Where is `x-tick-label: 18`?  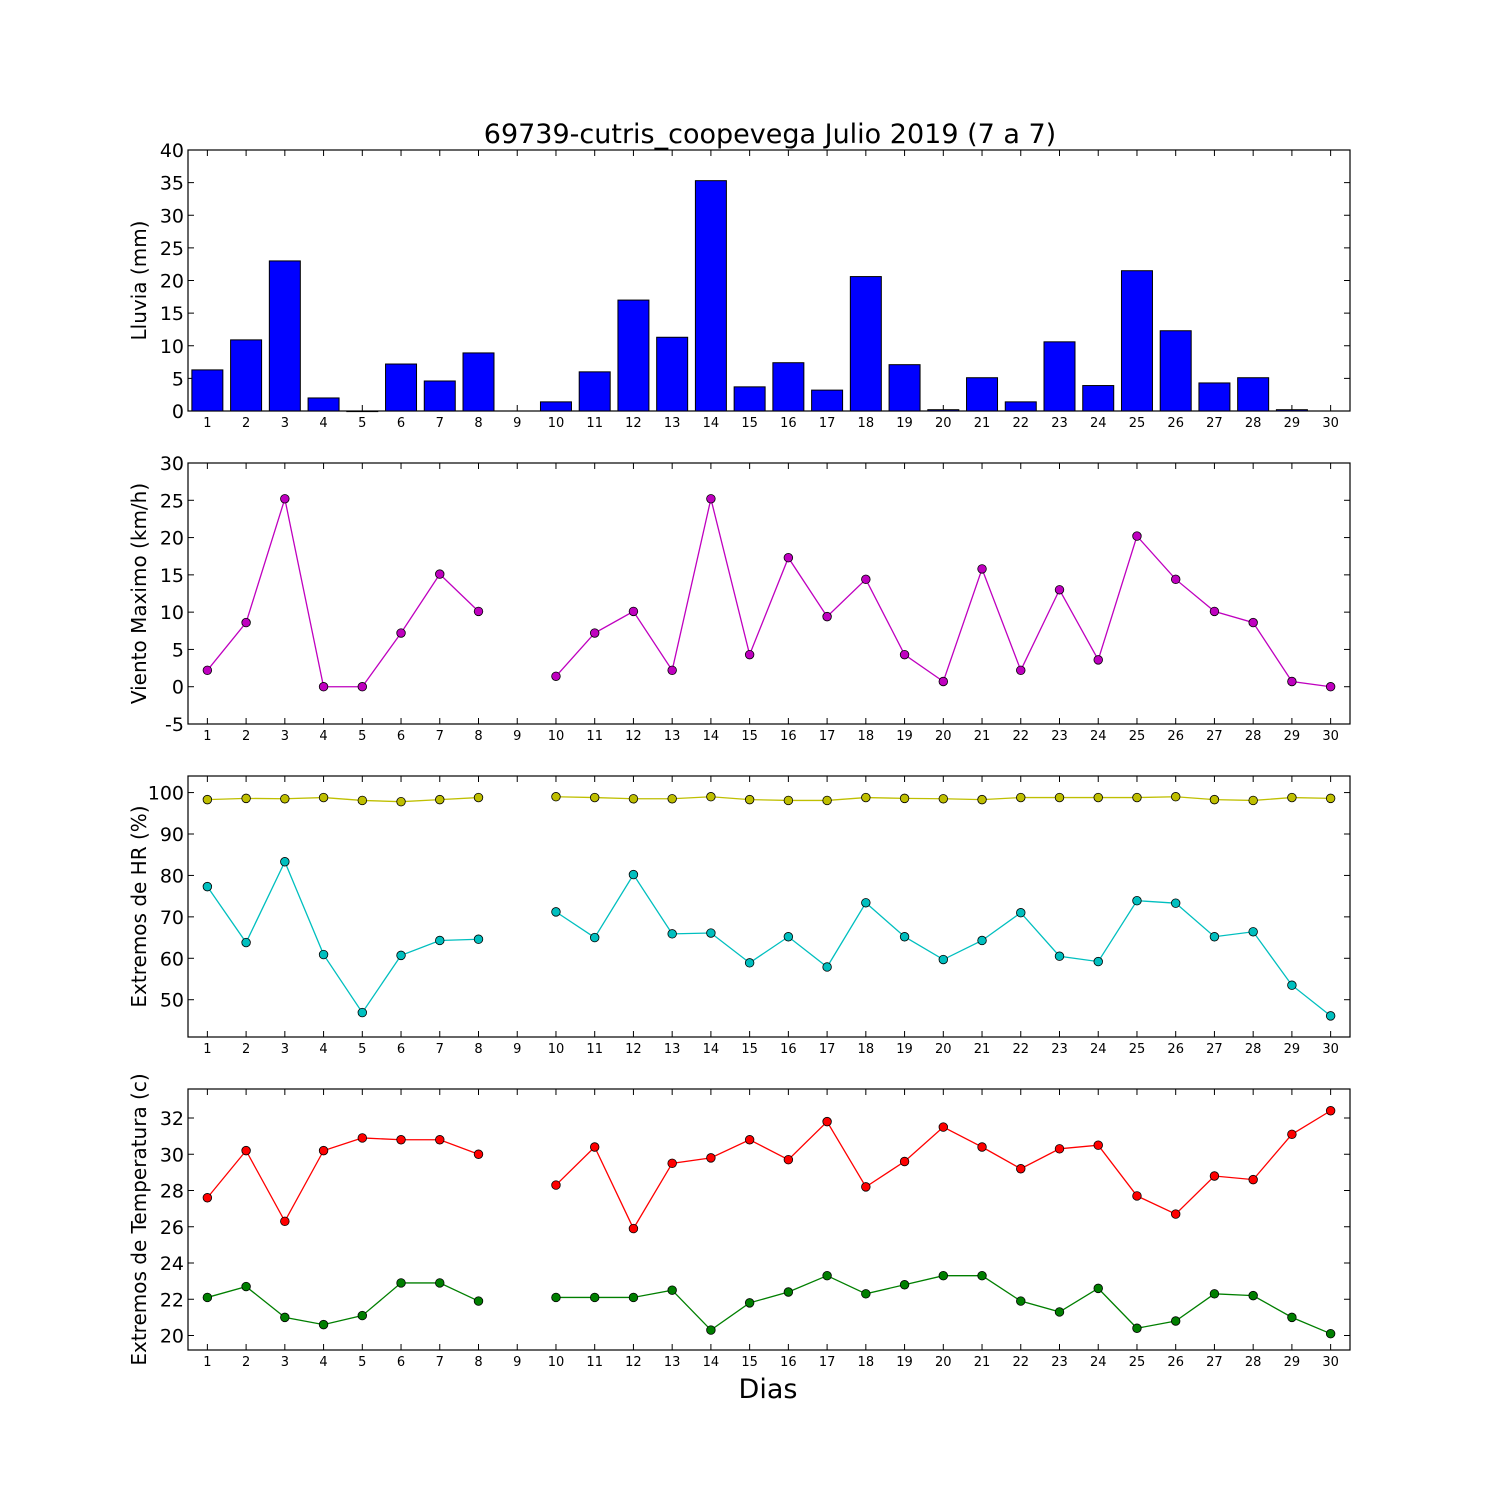
x-tick-label: 18 is located at coordinates (866, 736).